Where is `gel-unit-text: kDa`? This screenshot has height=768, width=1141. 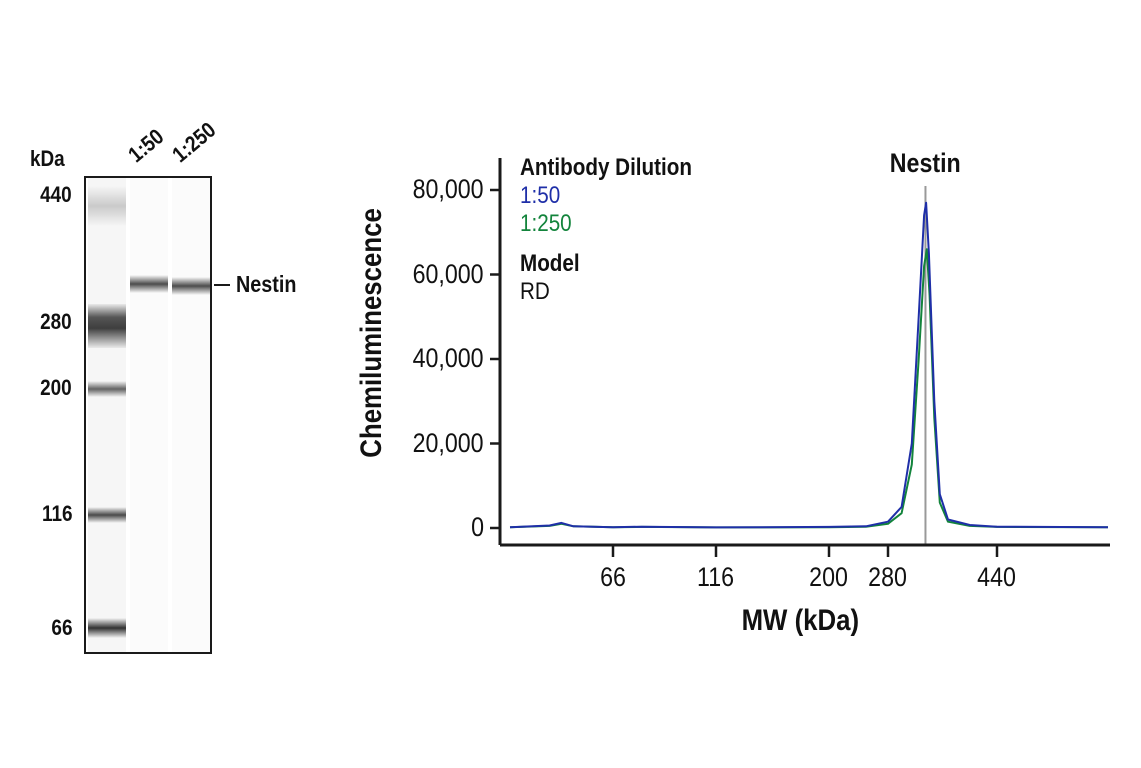
gel-unit-text: kDa is located at coordinates (47, 158).